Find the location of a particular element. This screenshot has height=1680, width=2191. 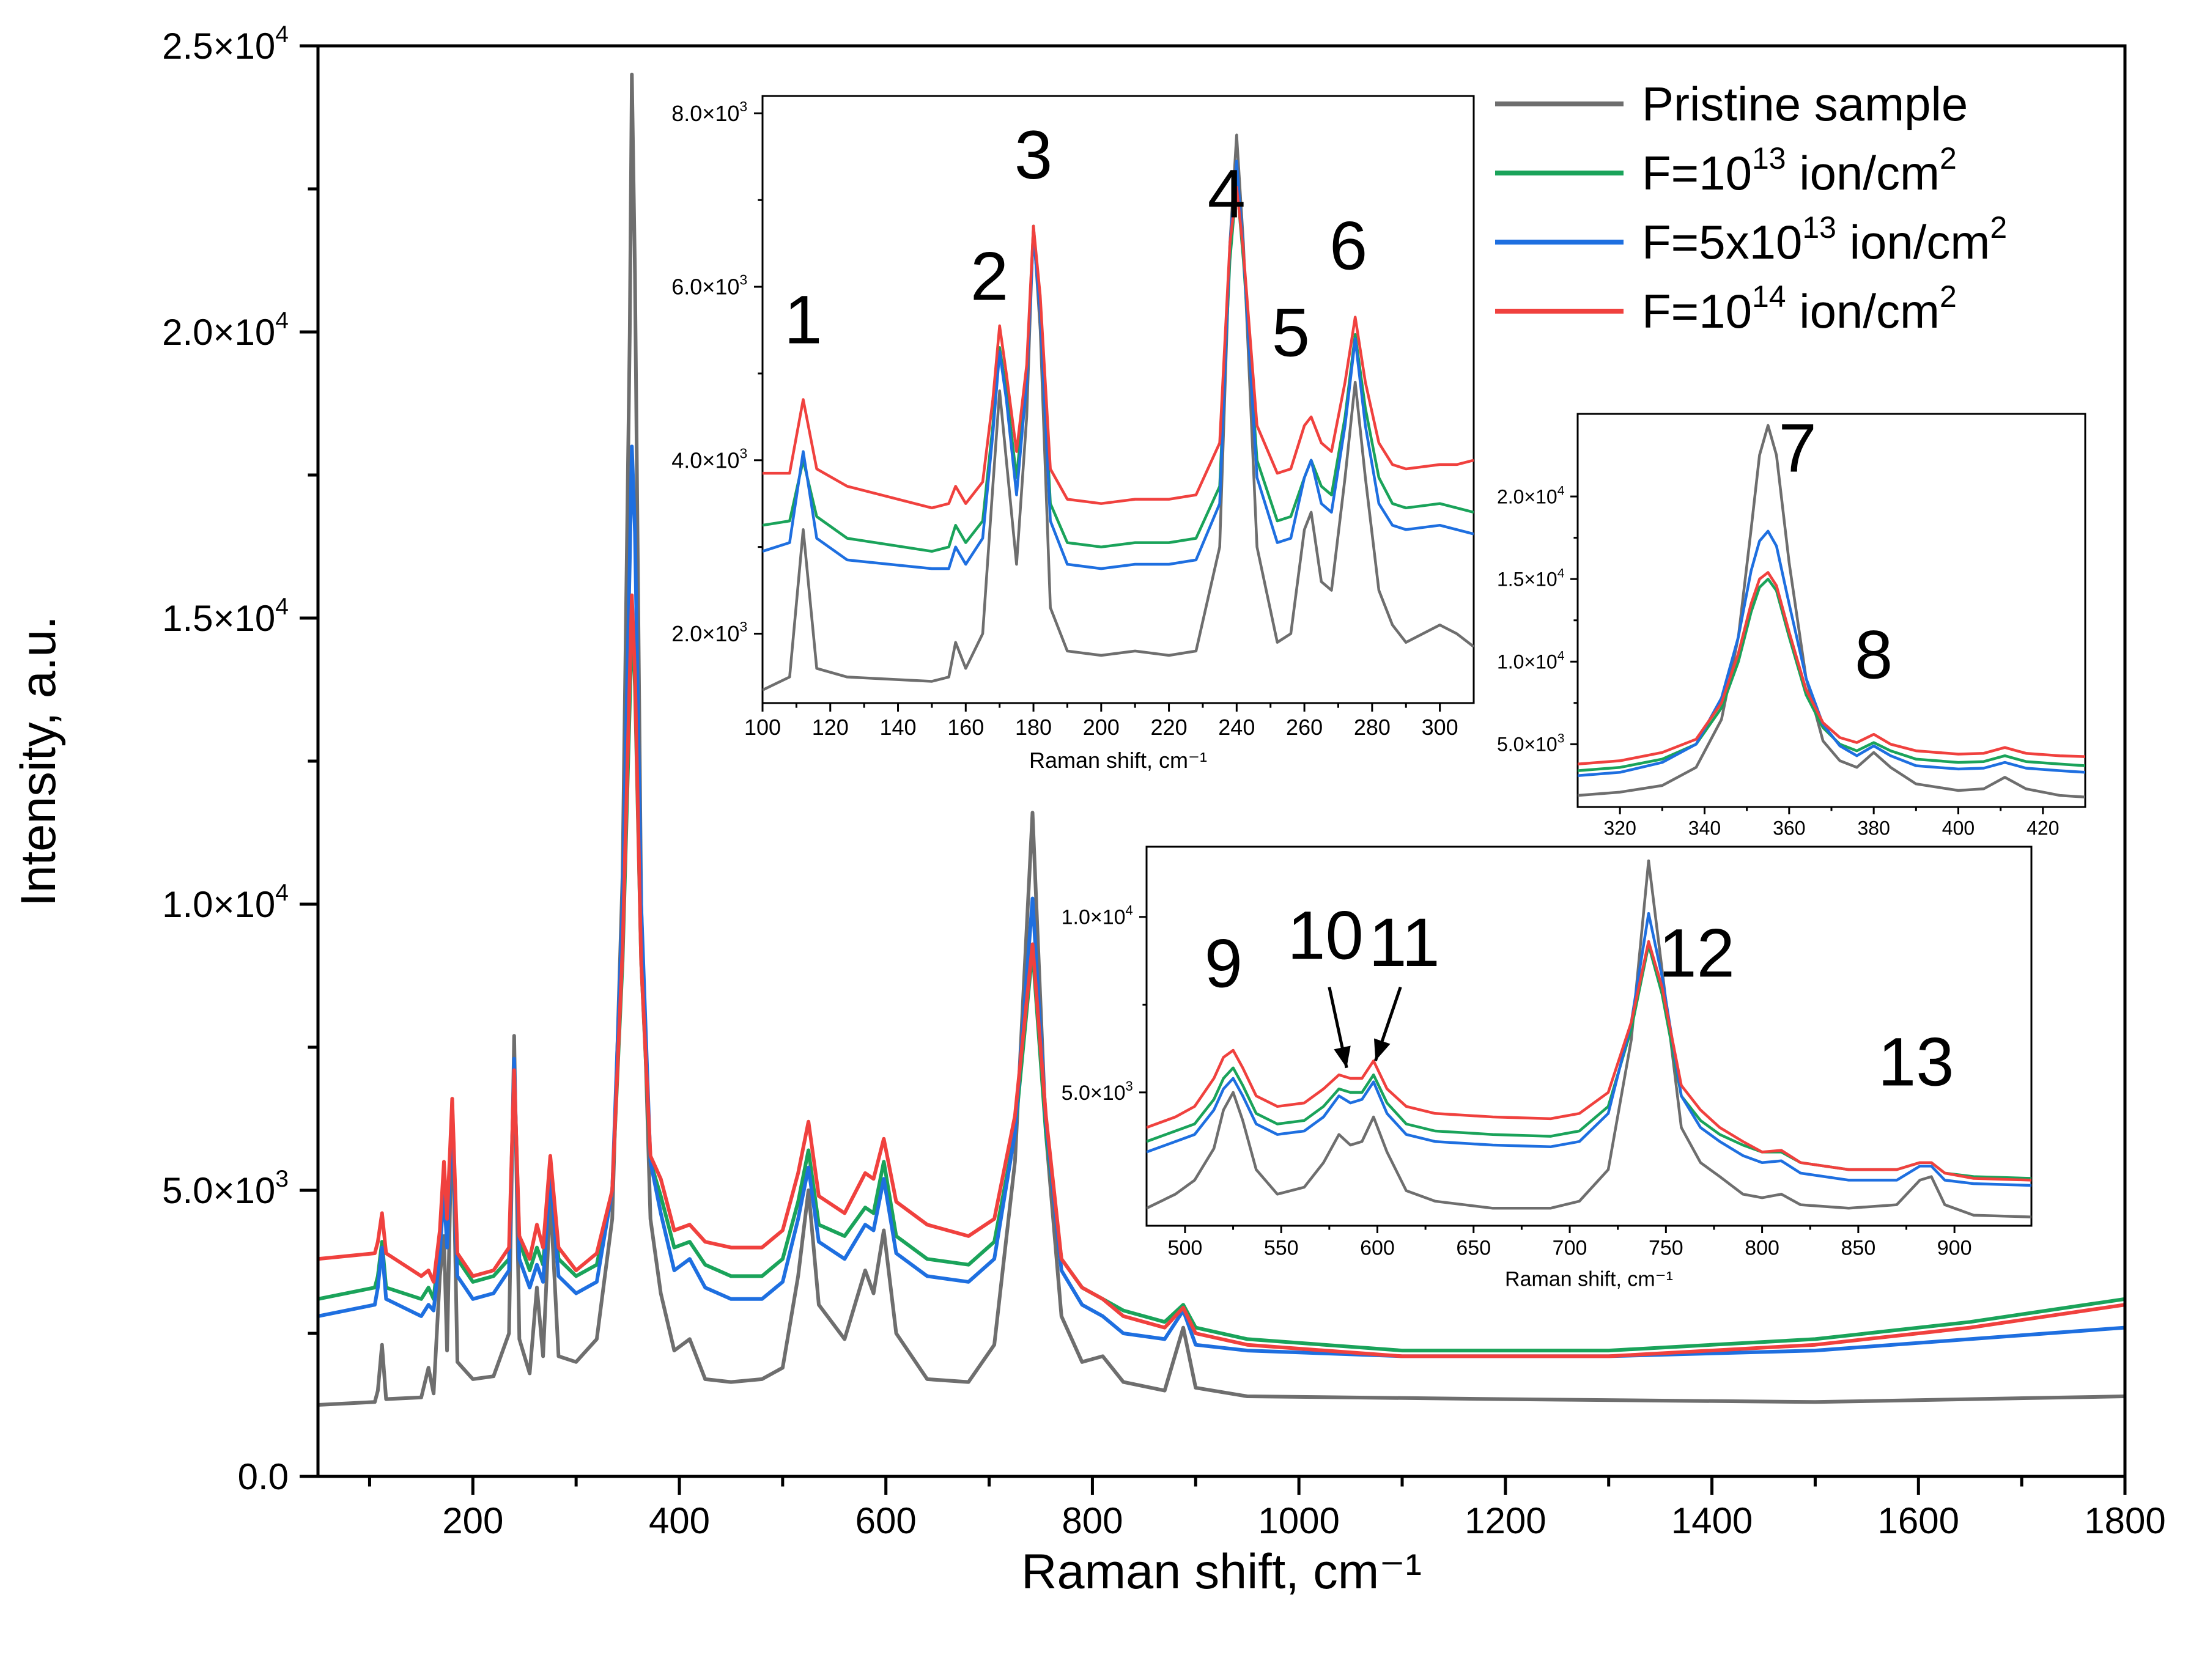

main-x-tick-label: 1000 is located at coordinates (1298, 1520).